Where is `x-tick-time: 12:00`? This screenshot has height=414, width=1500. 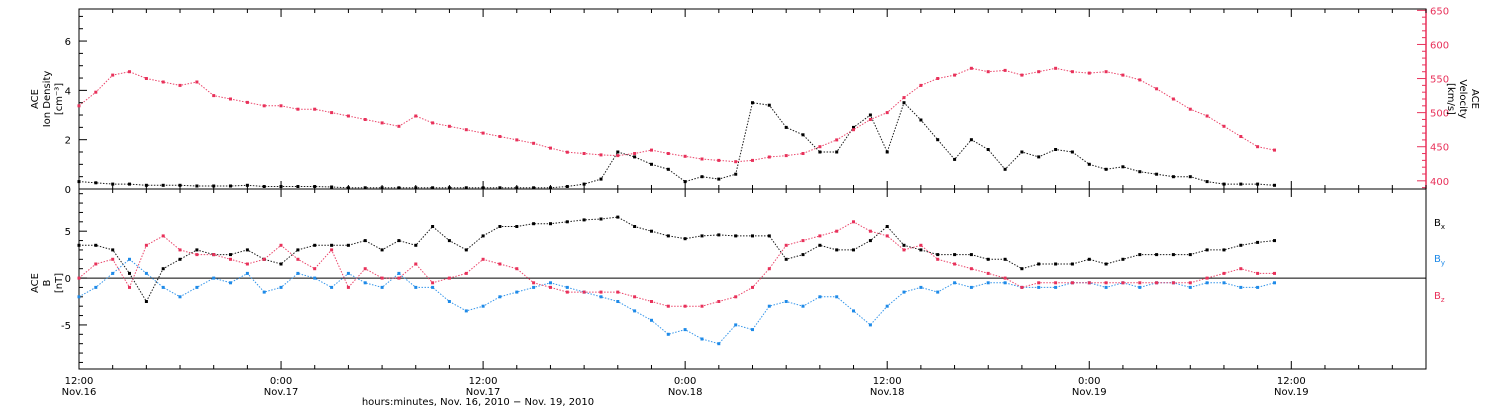 x-tick-time: 12:00 is located at coordinates (887, 381).